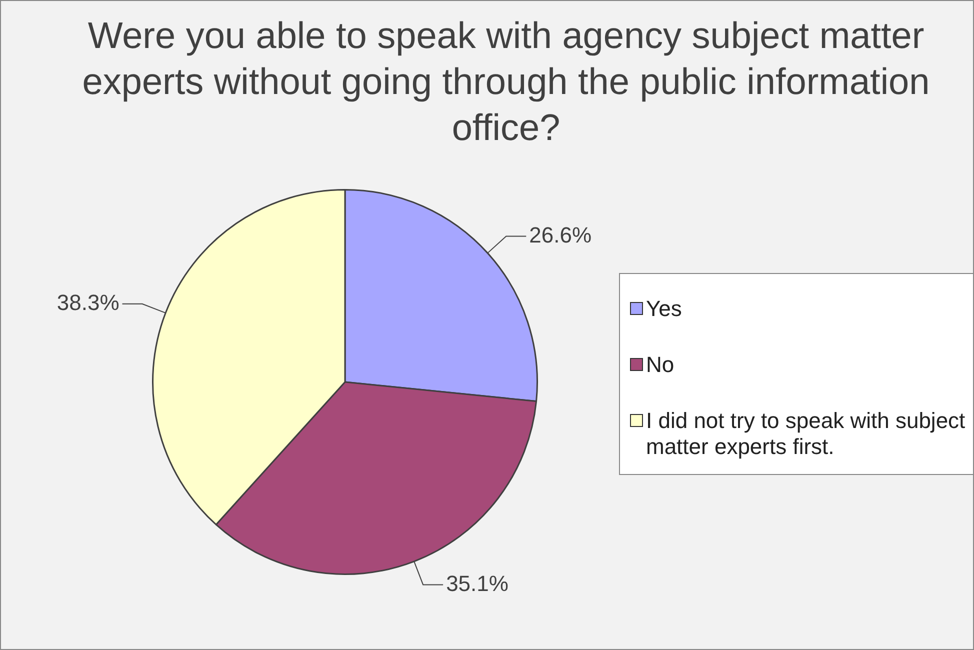 The height and width of the screenshot is (650, 974). What do you see at coordinates (806, 434) in the screenshot?
I see `legend-label: I did not try to speak with subject matter experts first.` at bounding box center [806, 434].